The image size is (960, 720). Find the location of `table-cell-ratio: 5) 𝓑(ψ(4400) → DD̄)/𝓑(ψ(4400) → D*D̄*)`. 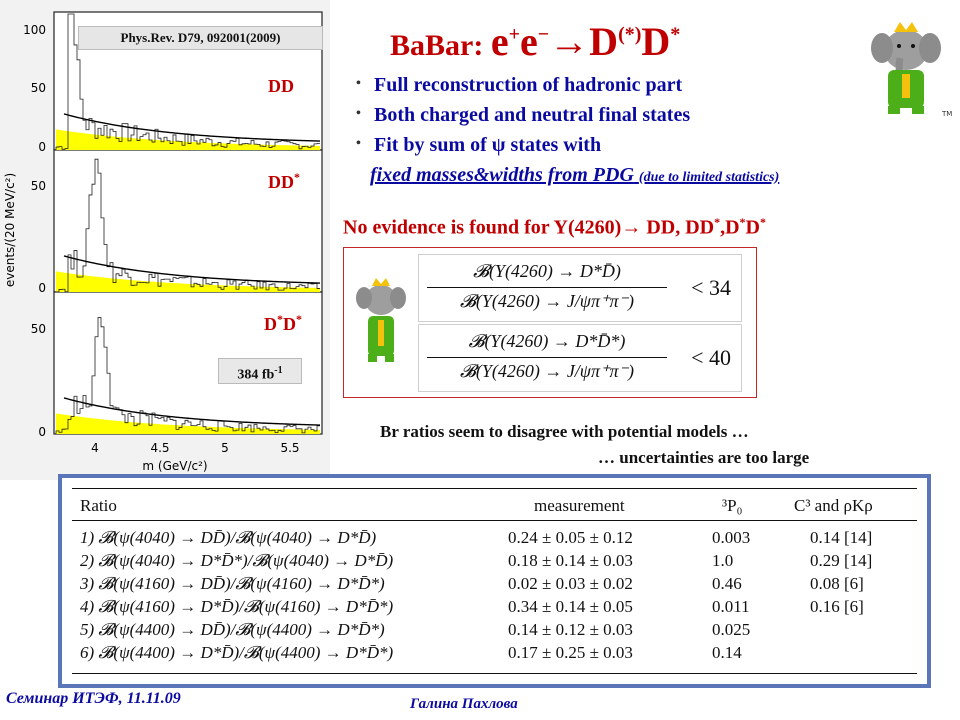

table-cell-ratio: 5) 𝓑(ψ(4400) → DD̄)/𝓑(ψ(4400) → D*D̄*) is located at coordinates (232, 629).